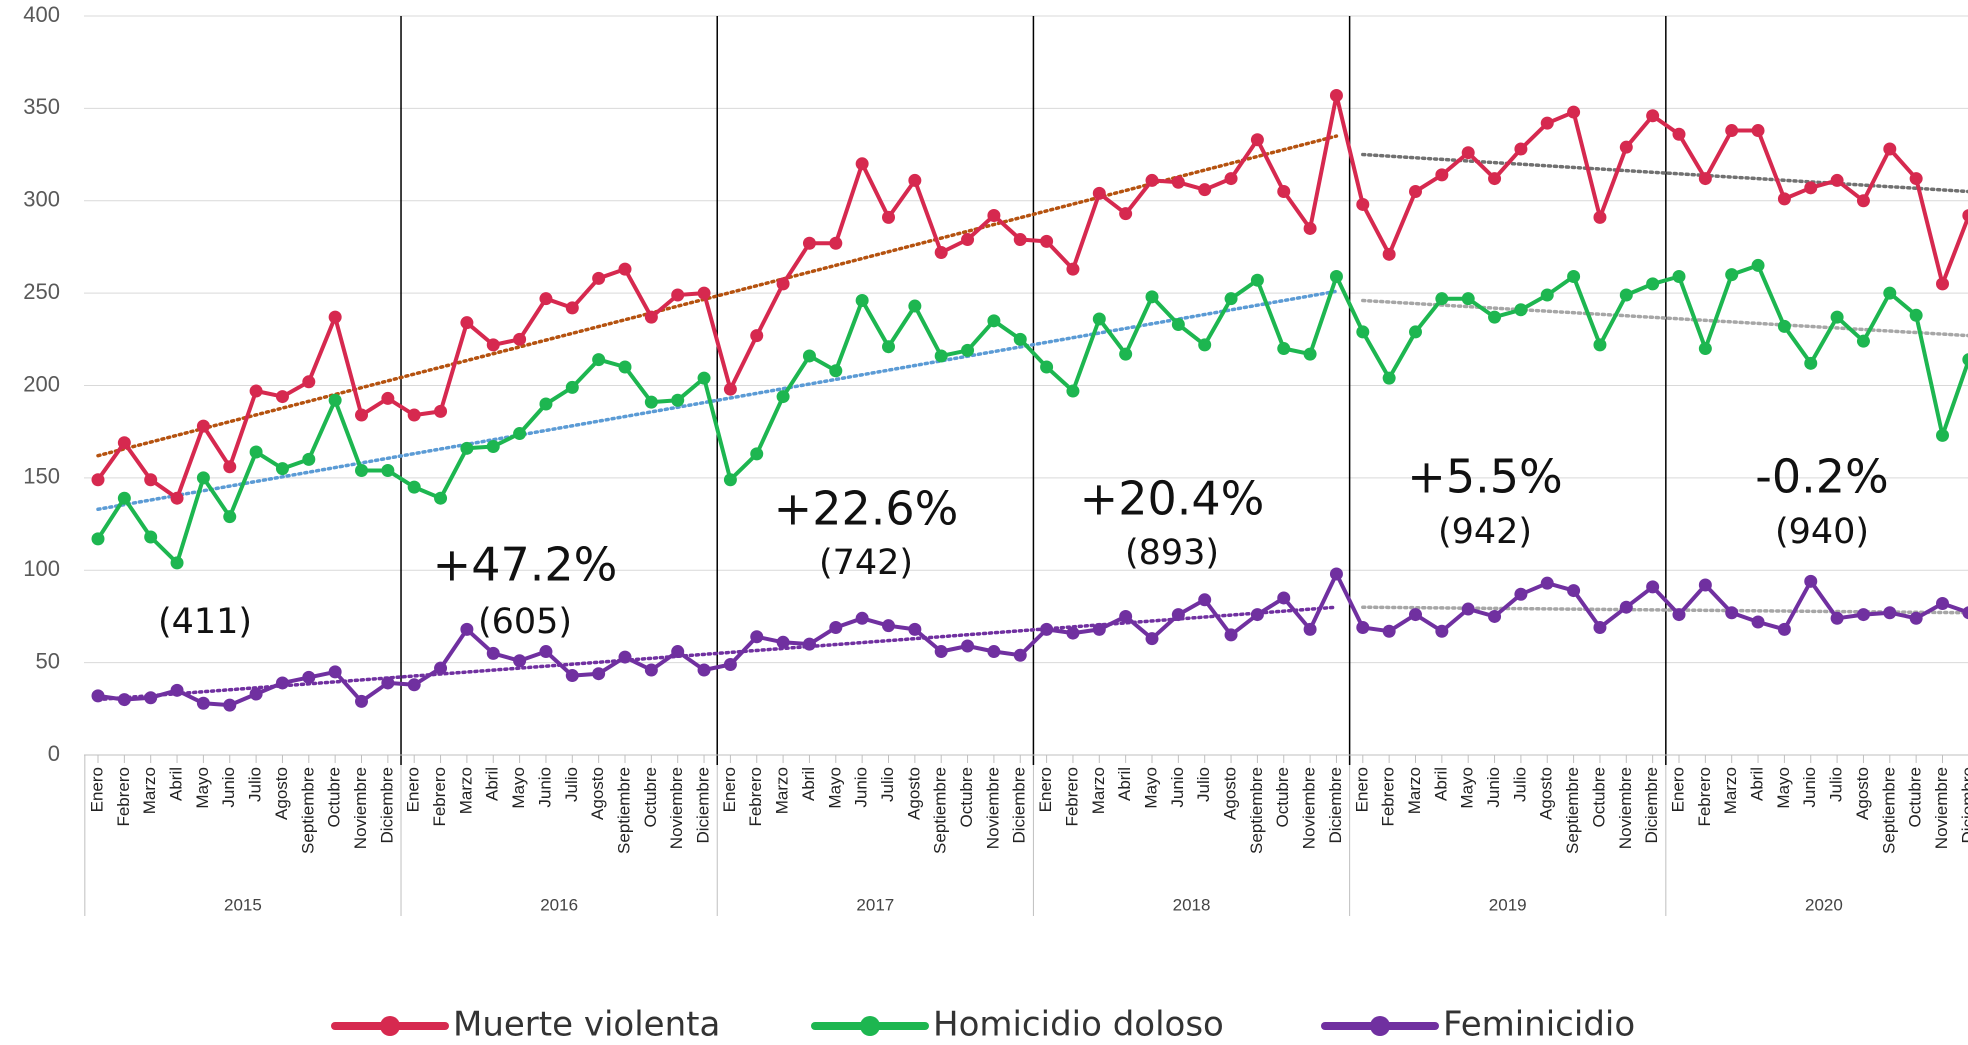 The image size is (1968, 1045). Describe the element at coordinates (676, 808) in the screenshot. I see `x-tick-label: Noviembre` at that location.